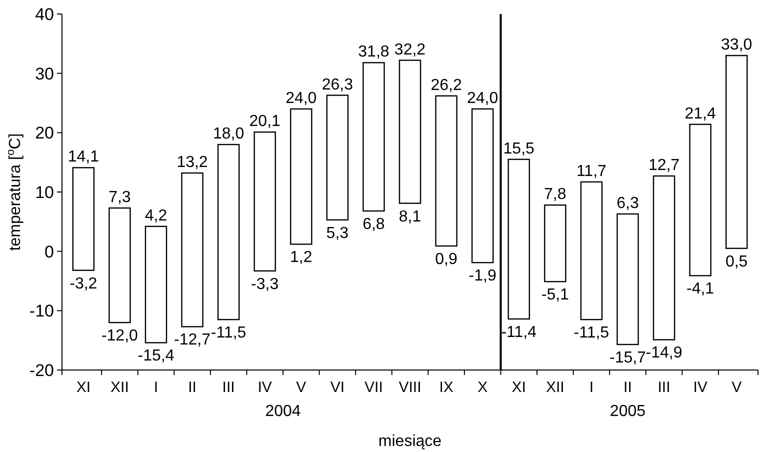  What do you see at coordinates (373, 224) in the screenshot?
I see `annotation: 6,8` at bounding box center [373, 224].